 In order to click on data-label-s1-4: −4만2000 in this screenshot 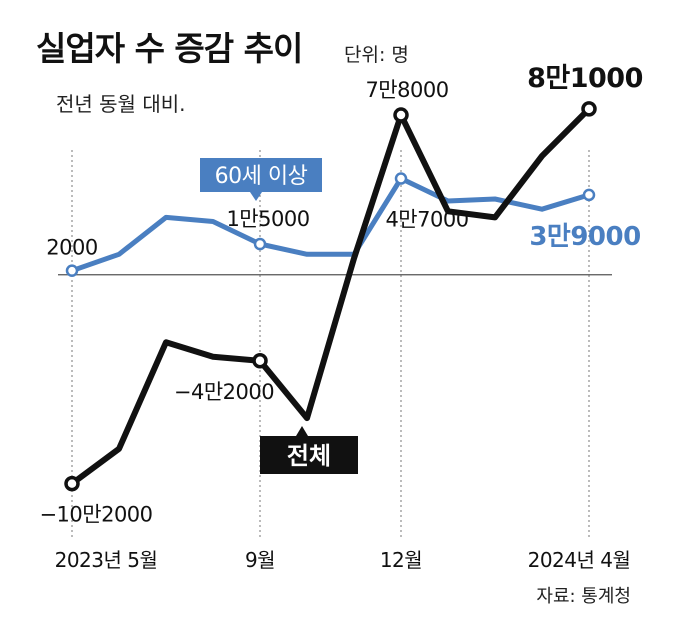, I will do `click(224, 392)`.